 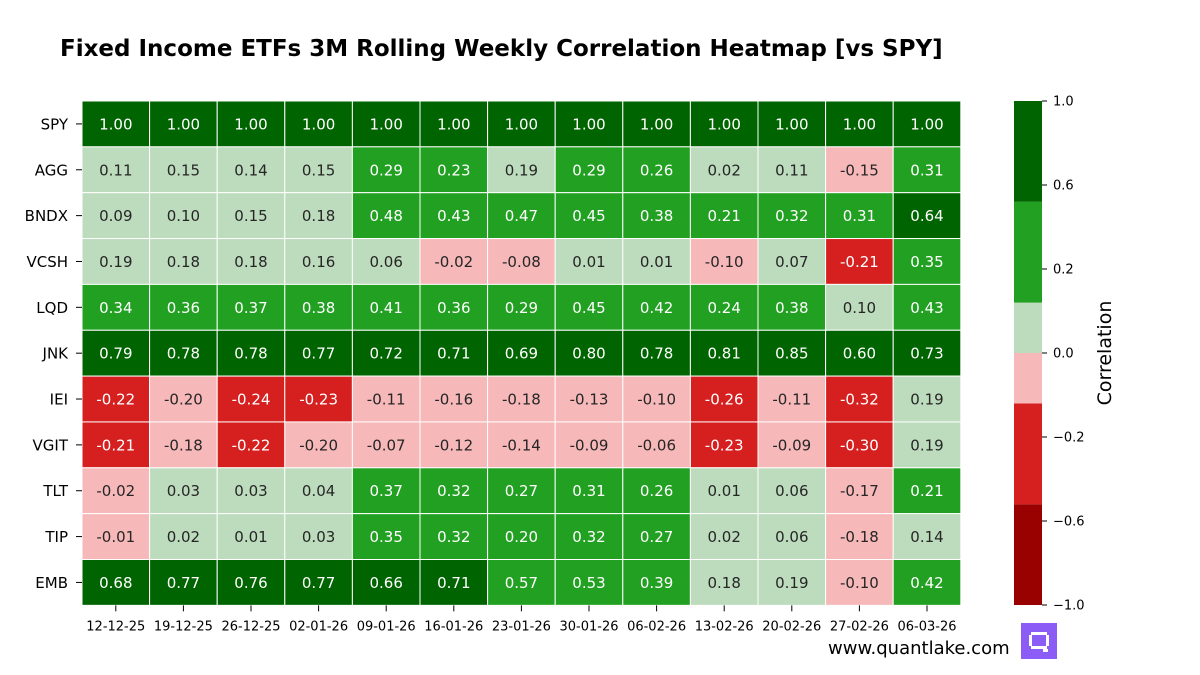 I want to click on cell-value-label: -0.17, so click(x=859, y=491).